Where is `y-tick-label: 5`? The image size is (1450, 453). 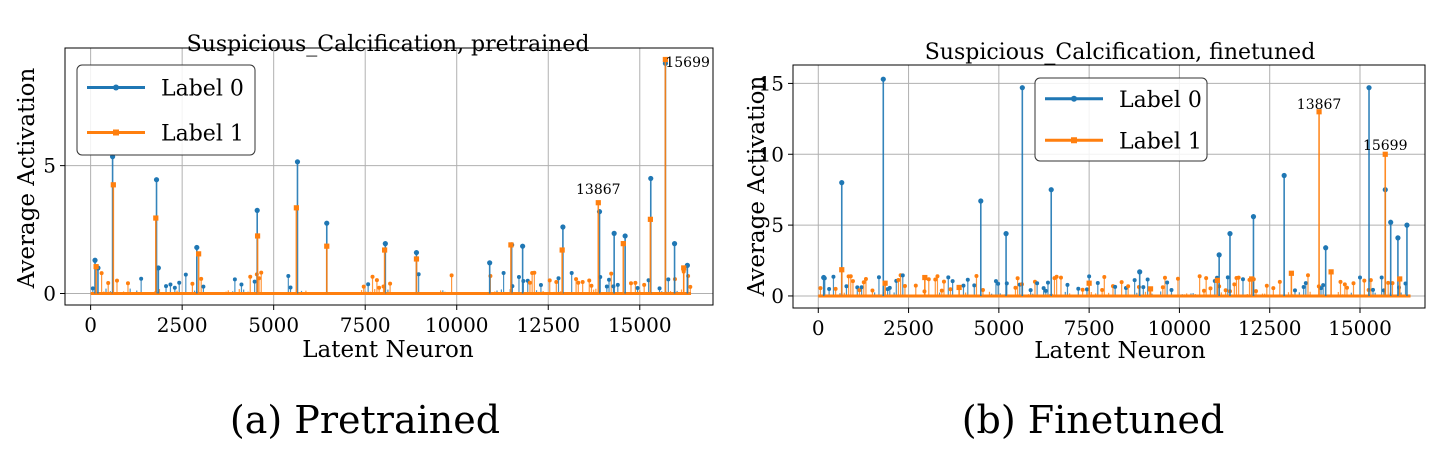
y-tick-label: 5 is located at coordinates (49, 166).